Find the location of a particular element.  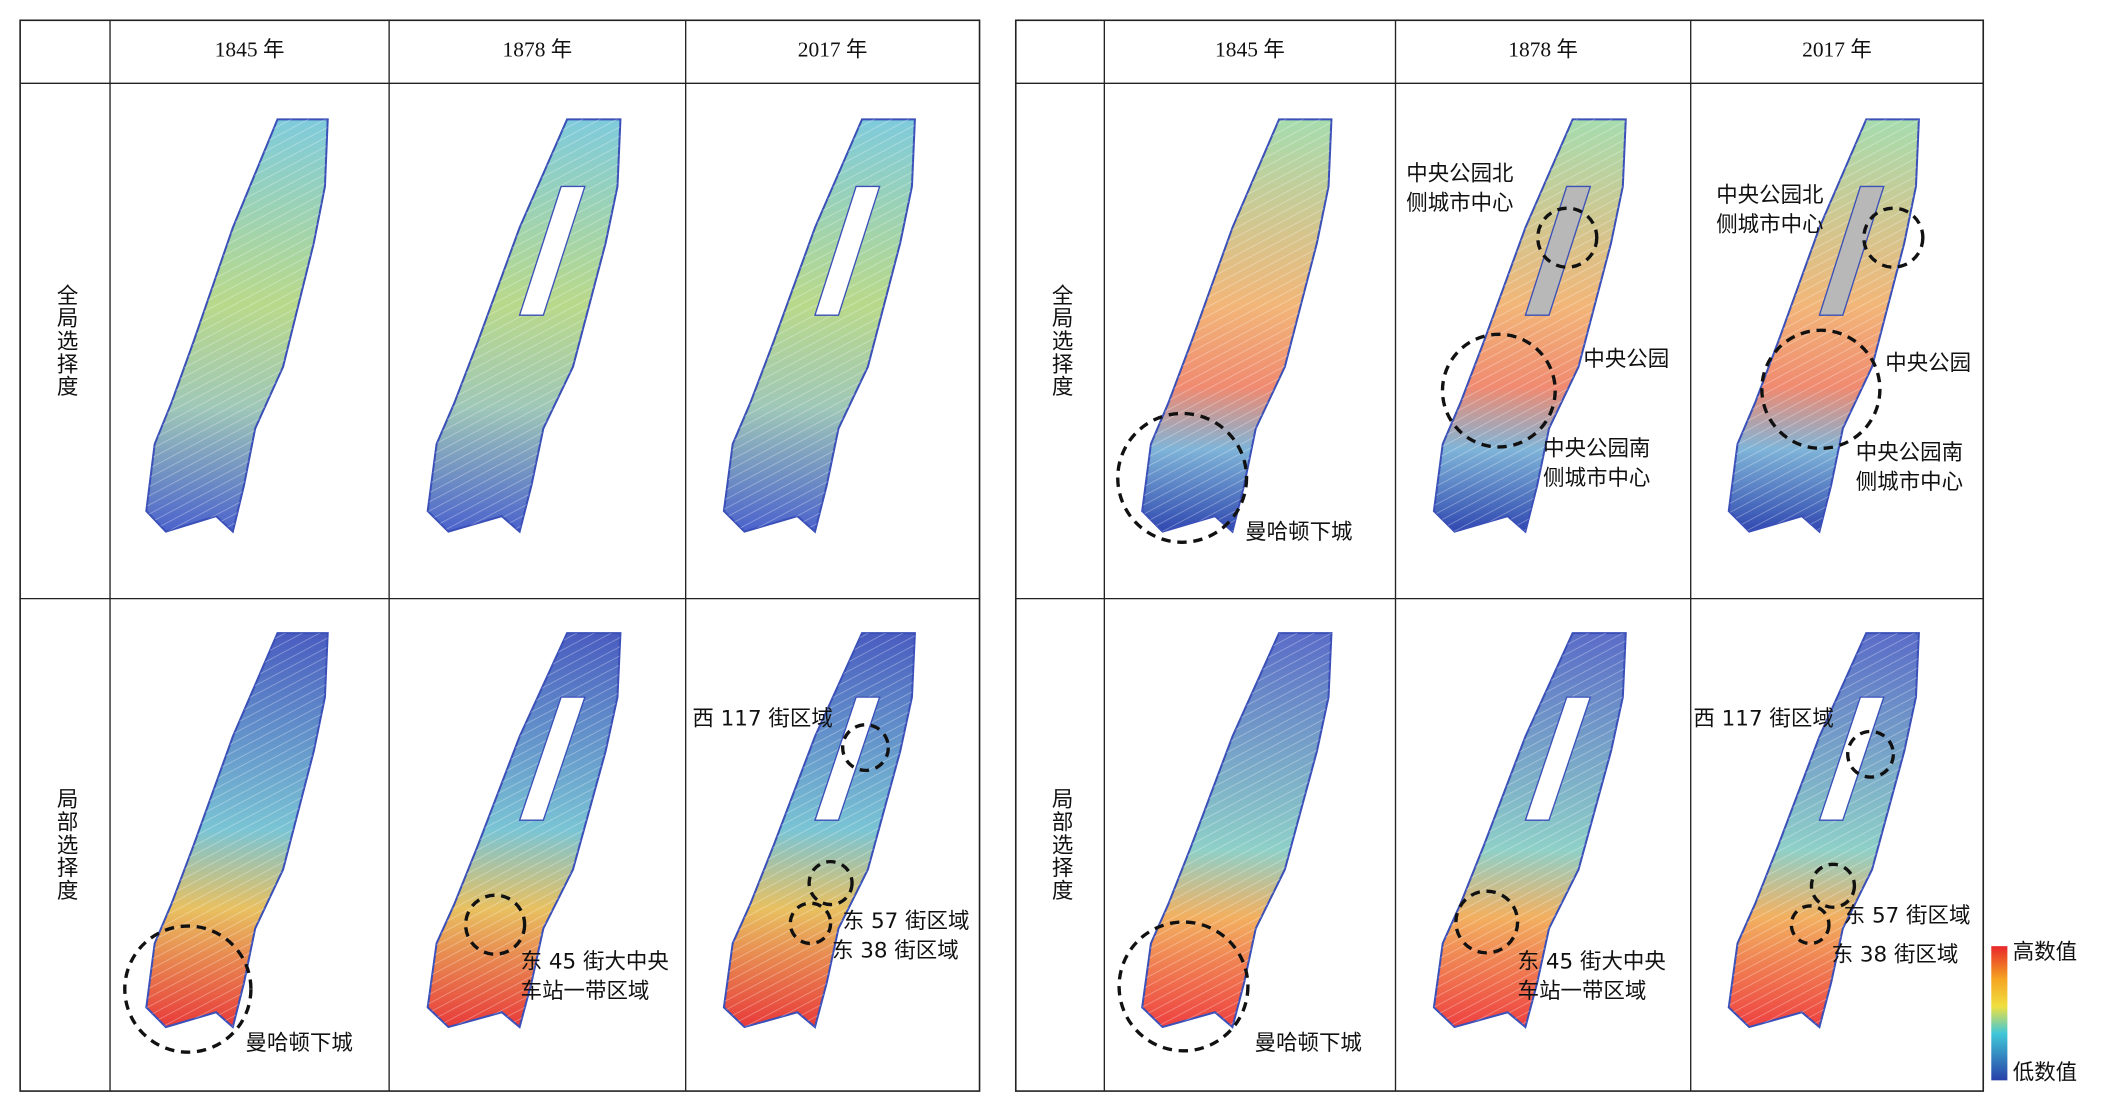

legend-low: 低数值 is located at coordinates (2045, 1073).